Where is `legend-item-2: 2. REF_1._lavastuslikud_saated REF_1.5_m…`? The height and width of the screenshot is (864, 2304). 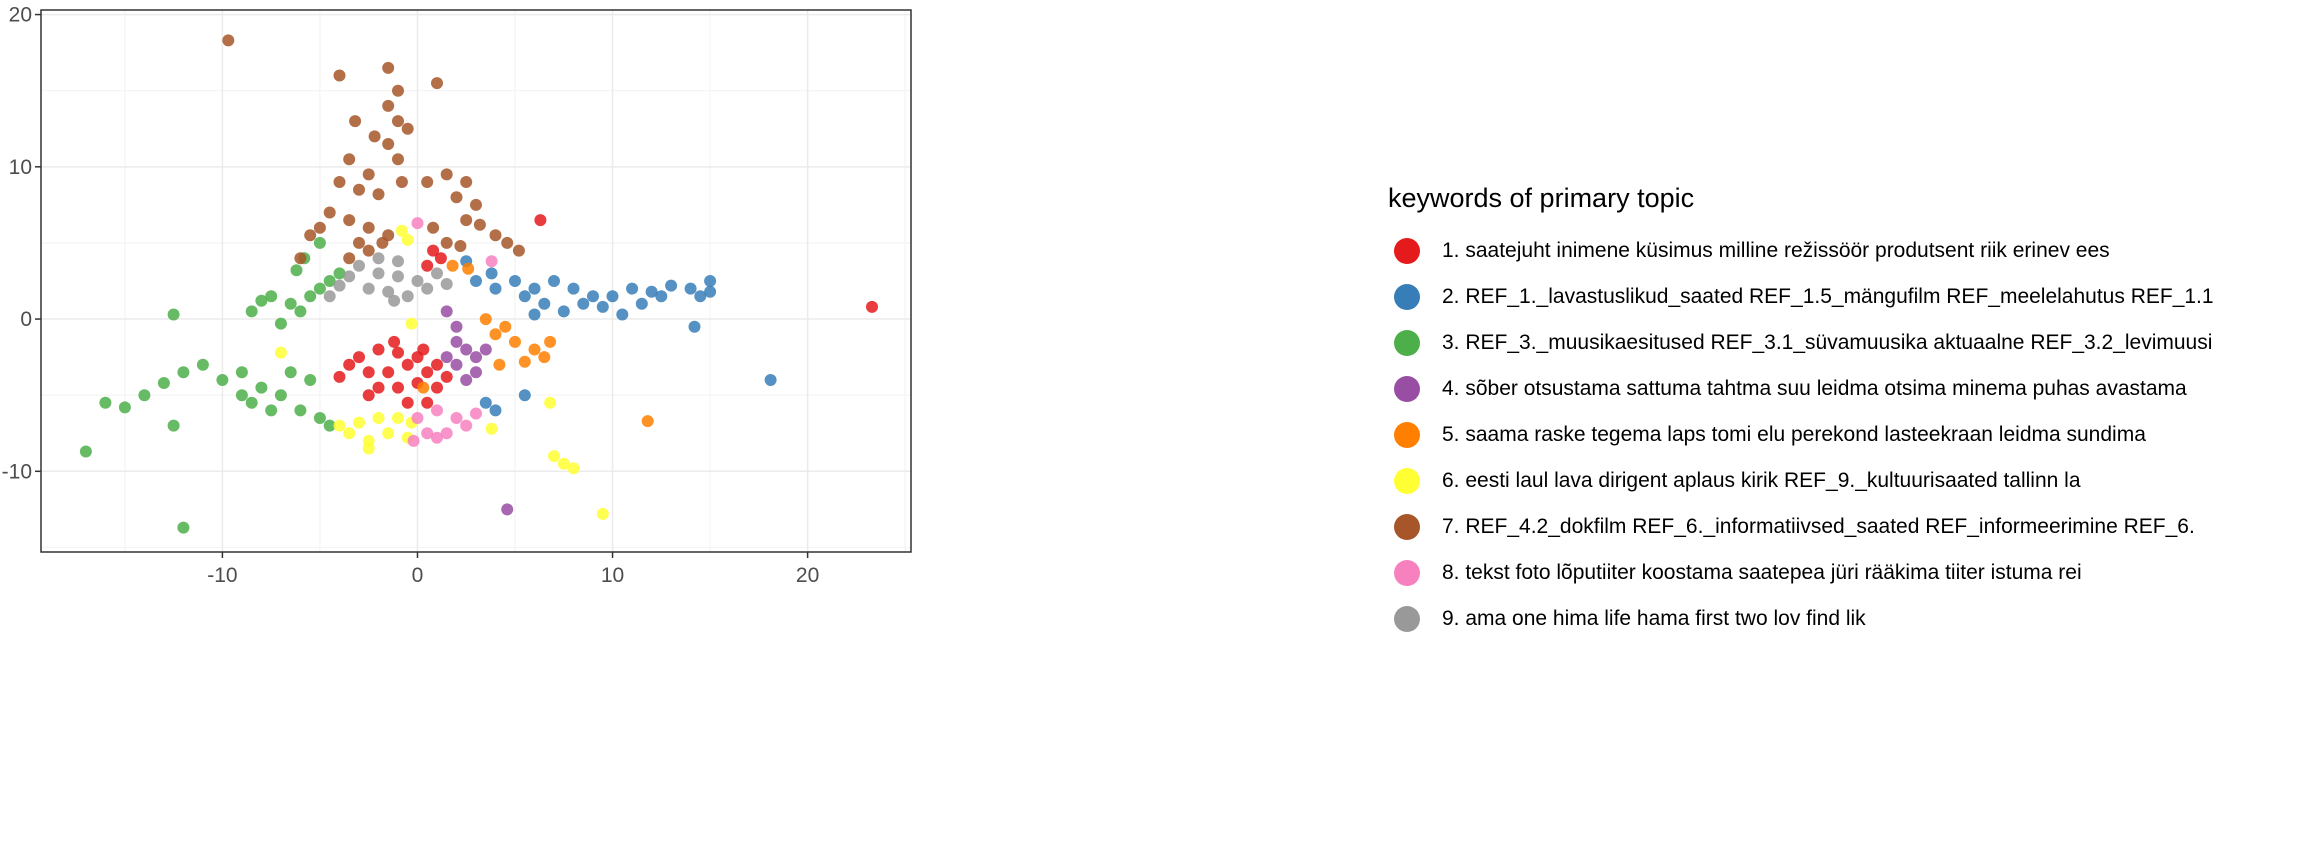
legend-item-2: 2. REF_1._lavastuslikud_saated REF_1.5_m… is located at coordinates (1838, 297).